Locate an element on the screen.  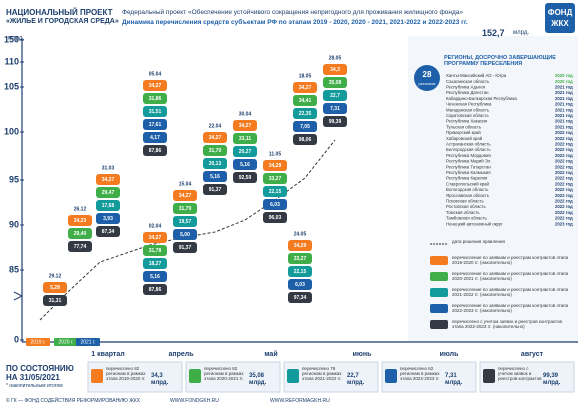
region-name: Ярославская область is located at coordinates (468, 195).